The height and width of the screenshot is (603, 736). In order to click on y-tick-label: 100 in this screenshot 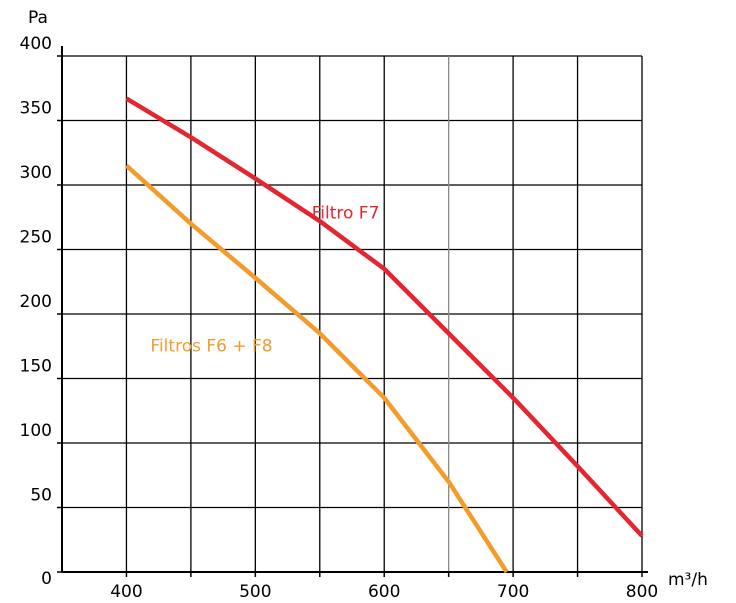, I will do `click(36, 431)`.